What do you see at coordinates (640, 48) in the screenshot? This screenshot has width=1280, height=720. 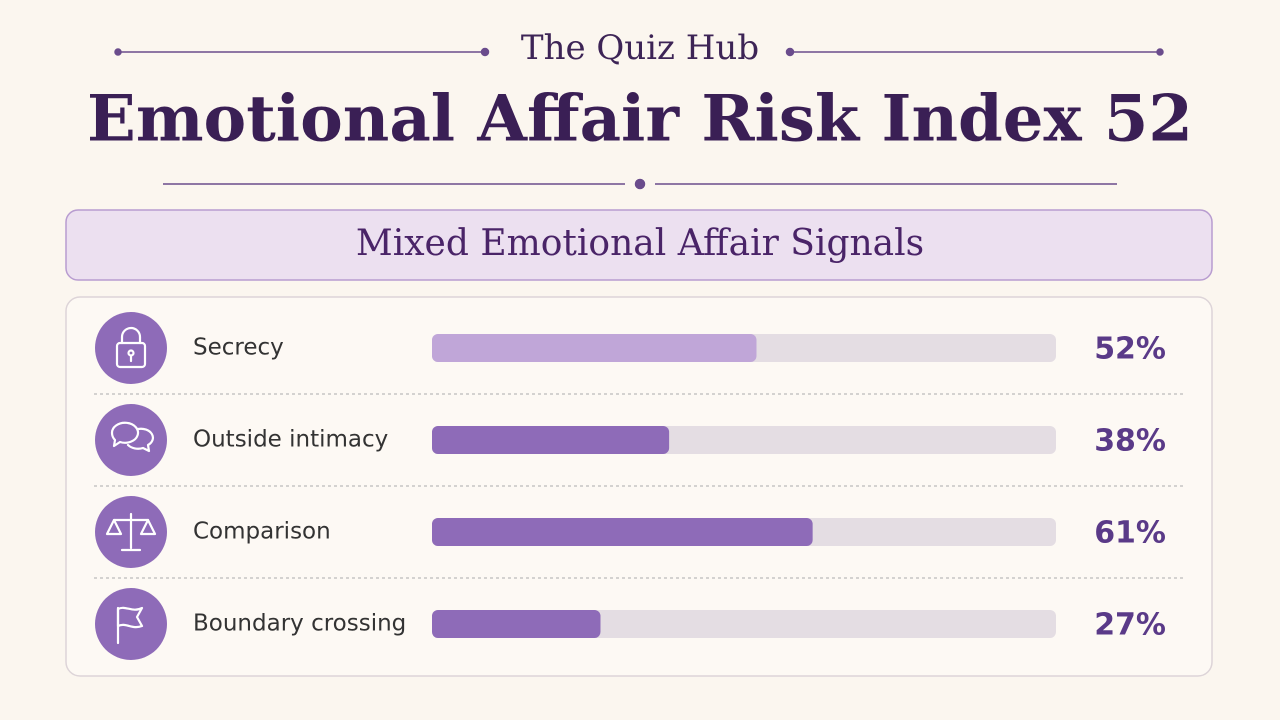 I see `site-name: The Quiz Hub` at bounding box center [640, 48].